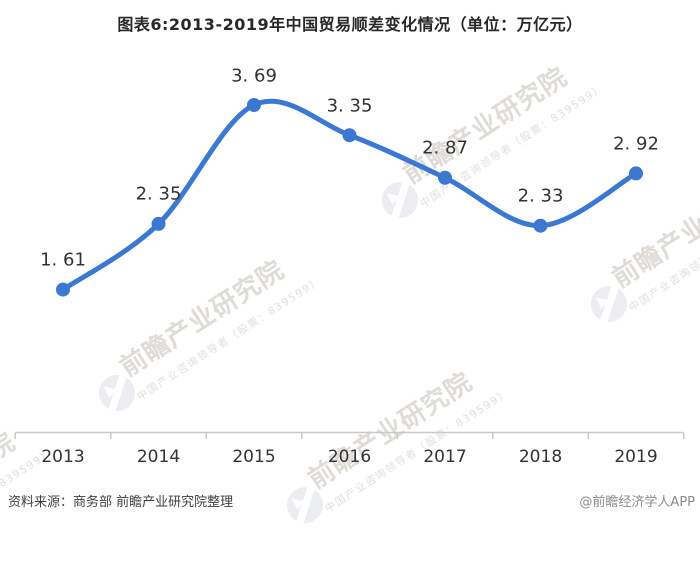  I want to click on data-point-label: 2. 33, so click(540, 196).